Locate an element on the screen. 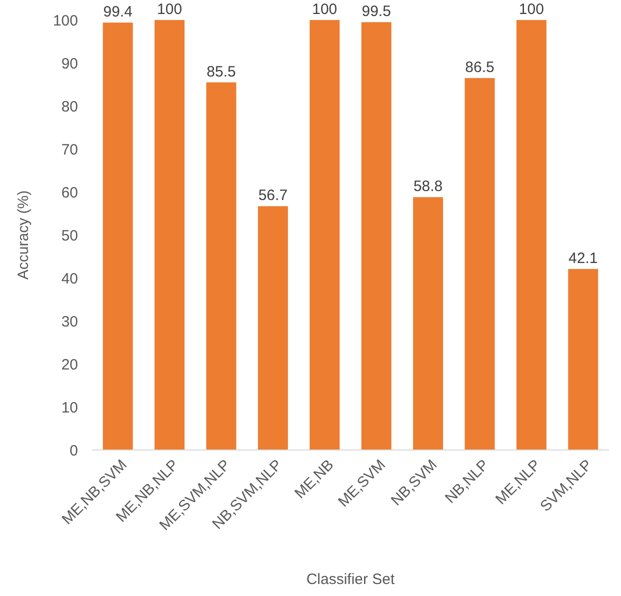 The height and width of the screenshot is (596, 621). data-label: 58.8 is located at coordinates (428, 187).